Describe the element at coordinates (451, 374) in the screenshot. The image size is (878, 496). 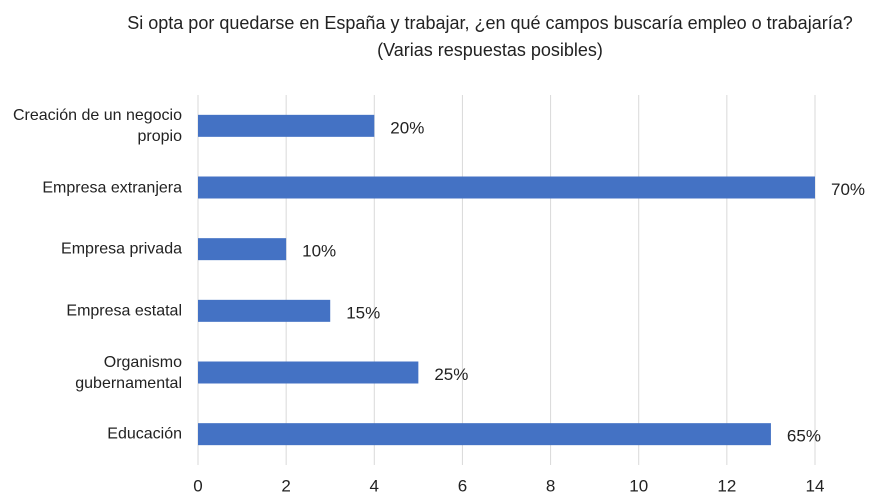
I see `value-label: 25%` at that location.